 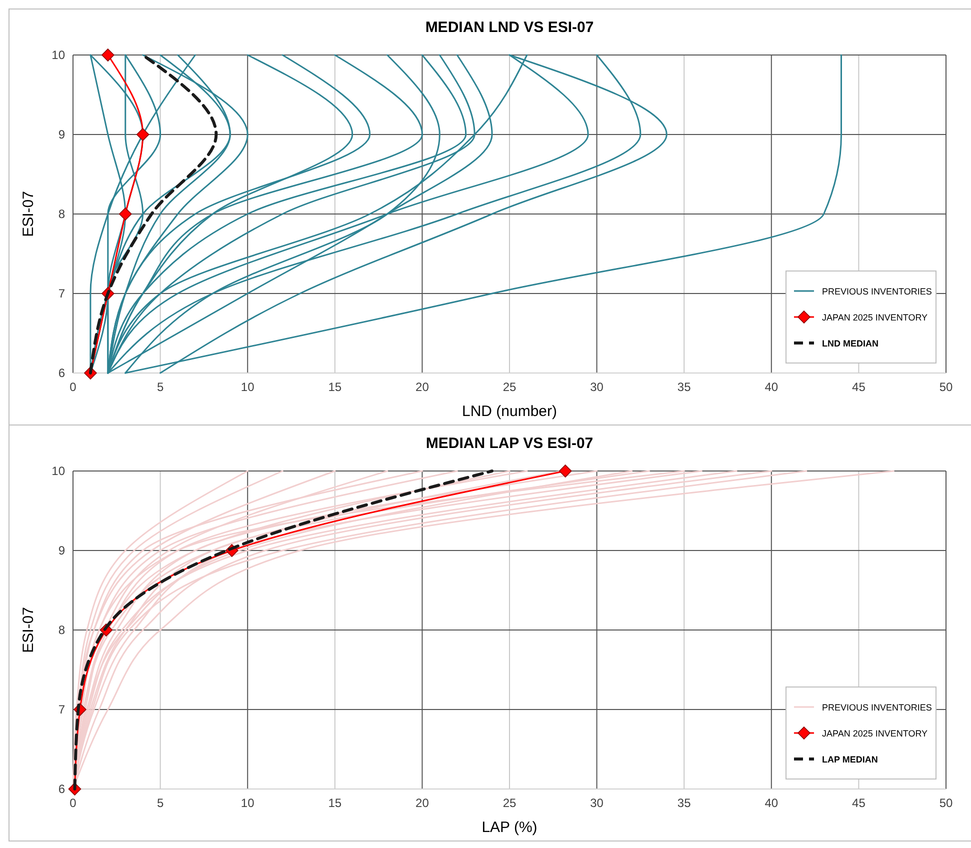 What do you see at coordinates (510, 443) in the screenshot?
I see `chart-title: MEDIAN LAP VS ESI-07` at bounding box center [510, 443].